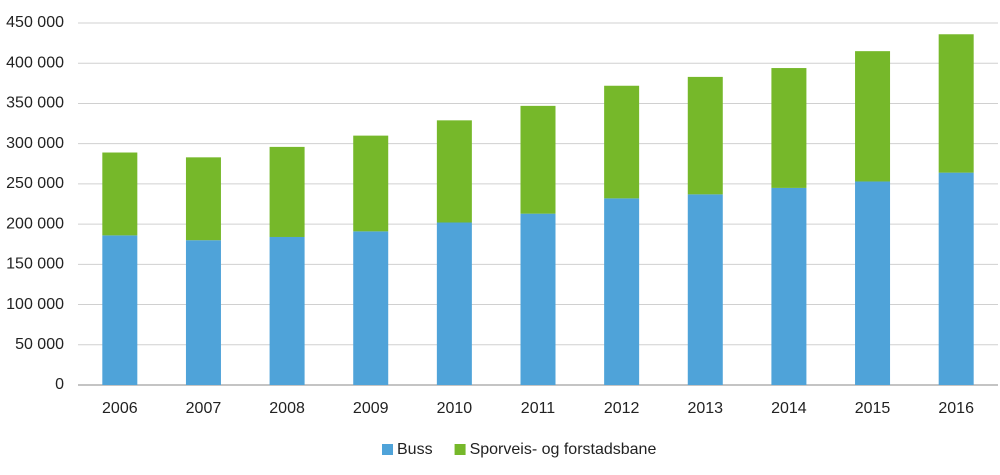 This screenshot has height=475, width=1000. Describe the element at coordinates (538, 408) in the screenshot. I see `x-tick-label: 2011` at that location.